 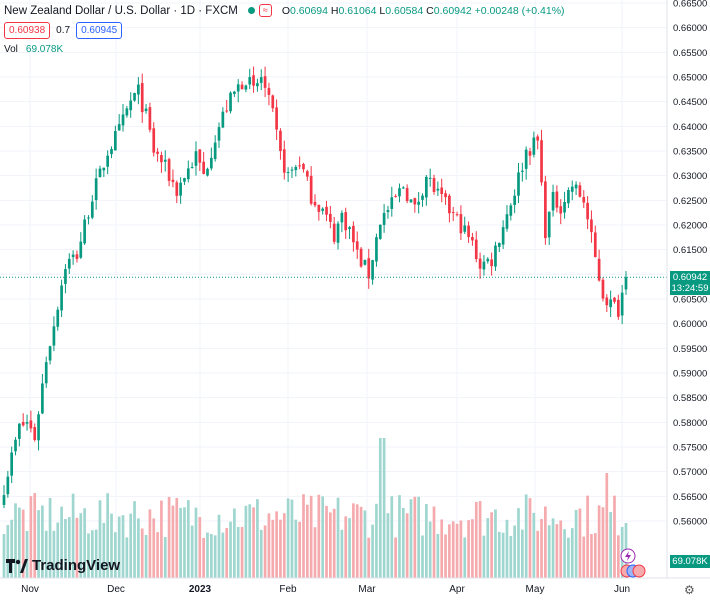 I want to click on volume-legend: Vol 69.078K, so click(x=33, y=49).